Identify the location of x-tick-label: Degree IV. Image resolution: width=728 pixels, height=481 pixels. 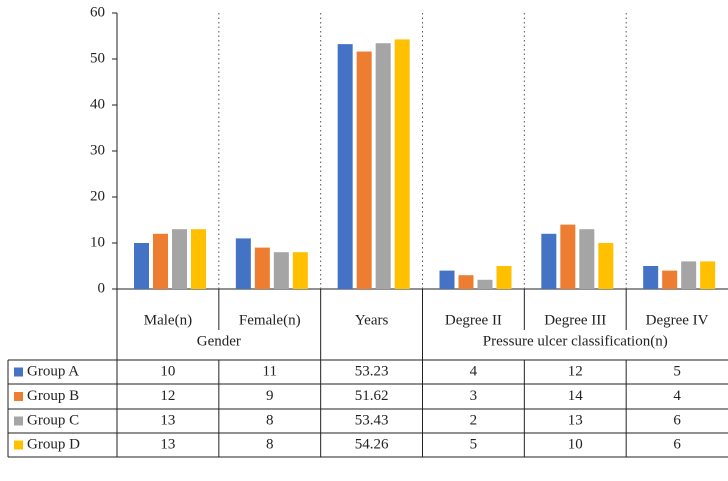
(677, 320).